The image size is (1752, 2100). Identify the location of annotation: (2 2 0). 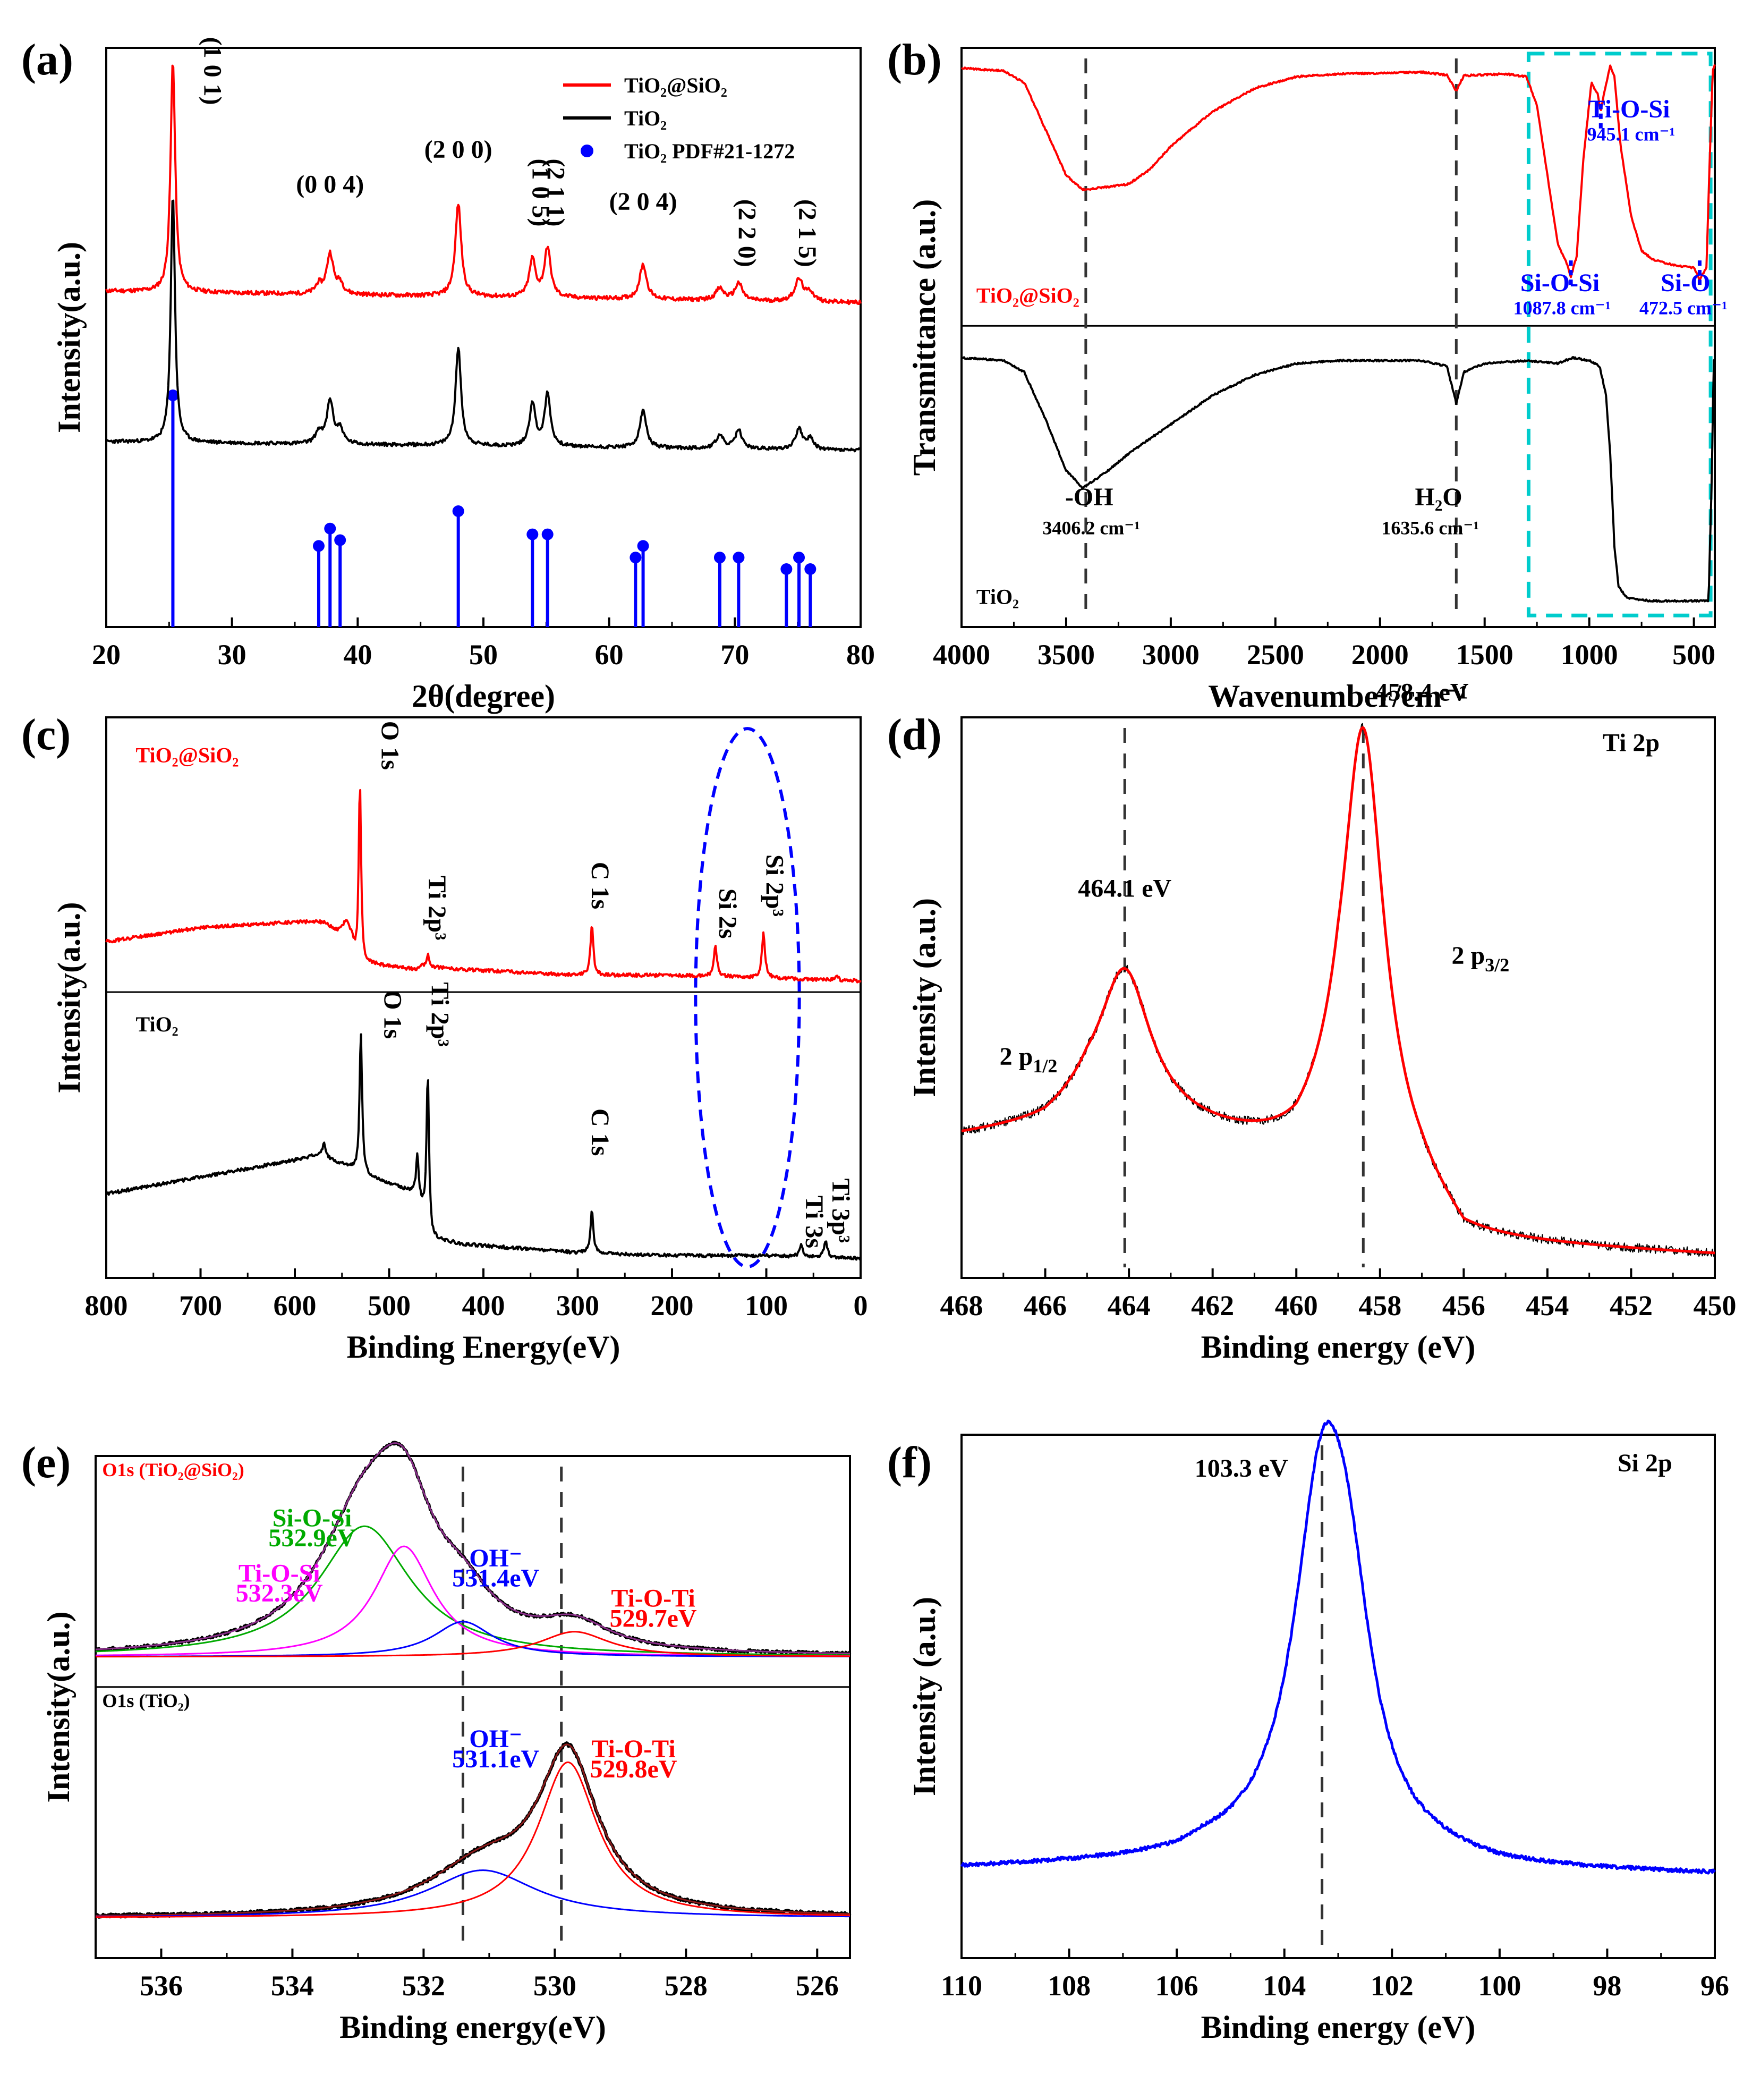
(747, 233).